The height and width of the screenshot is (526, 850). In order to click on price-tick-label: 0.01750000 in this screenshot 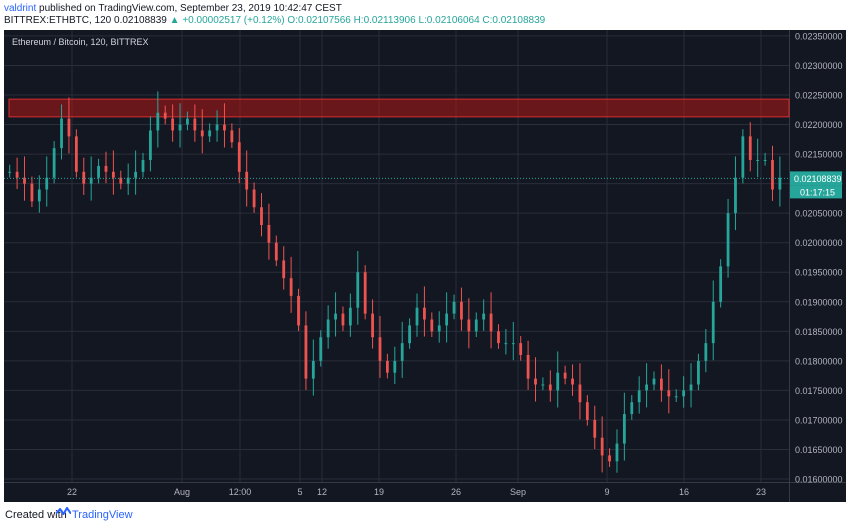, I will do `click(819, 391)`.